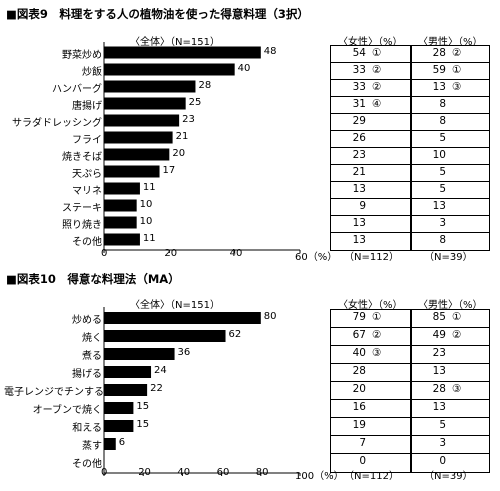 Image resolution: width=500 pixels, height=491 pixels. Describe the element at coordinates (160, 370) in the screenshot. I see `bar-value-label: 24` at that location.